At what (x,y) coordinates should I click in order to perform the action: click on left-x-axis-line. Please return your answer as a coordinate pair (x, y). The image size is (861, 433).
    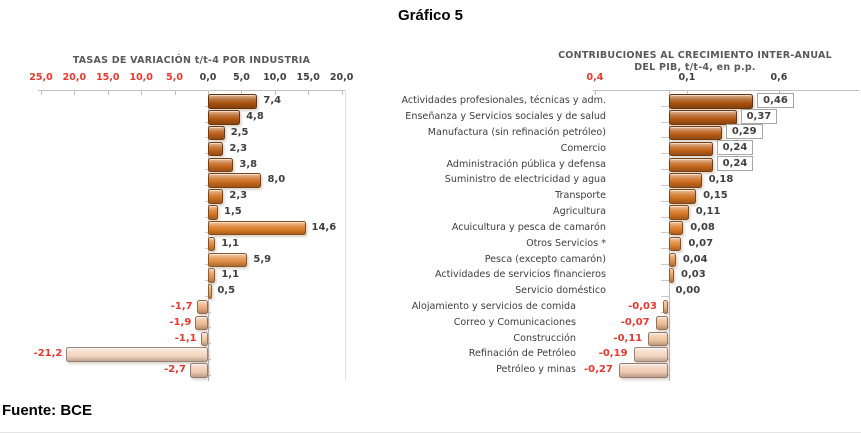
    Looking at the image, I should click on (191, 90).